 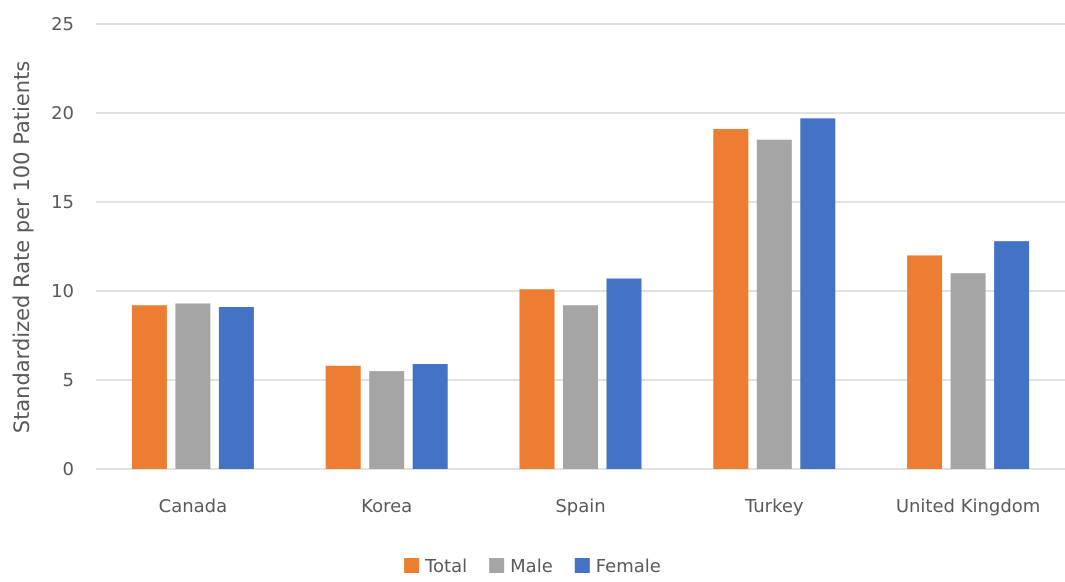 What do you see at coordinates (430, 416) in the screenshot?
I see `bar-female-korea` at bounding box center [430, 416].